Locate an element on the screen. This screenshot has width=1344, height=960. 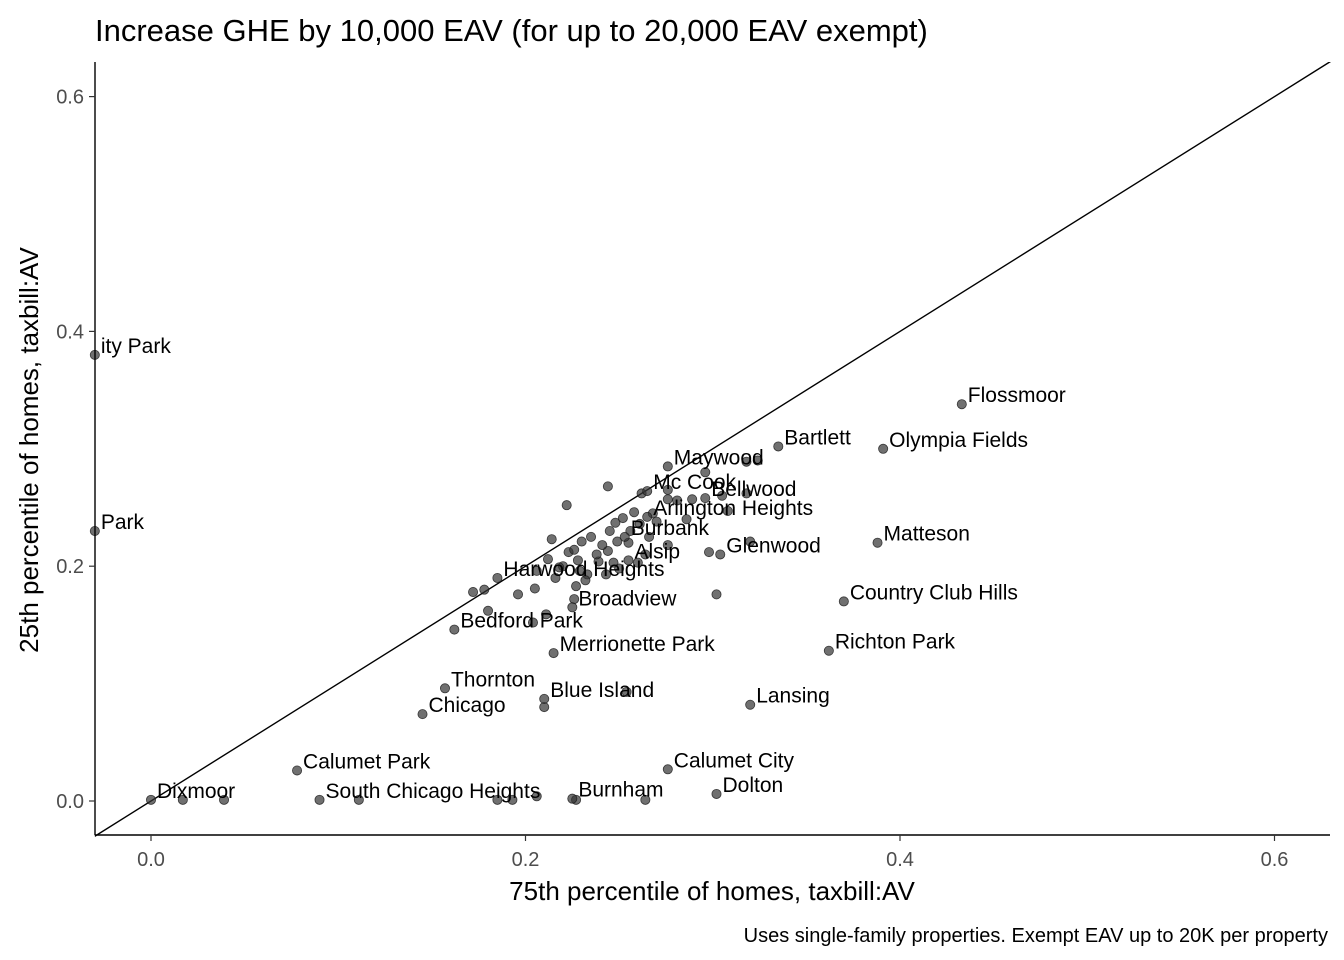
point-label: Dolton is located at coordinates (752, 785).